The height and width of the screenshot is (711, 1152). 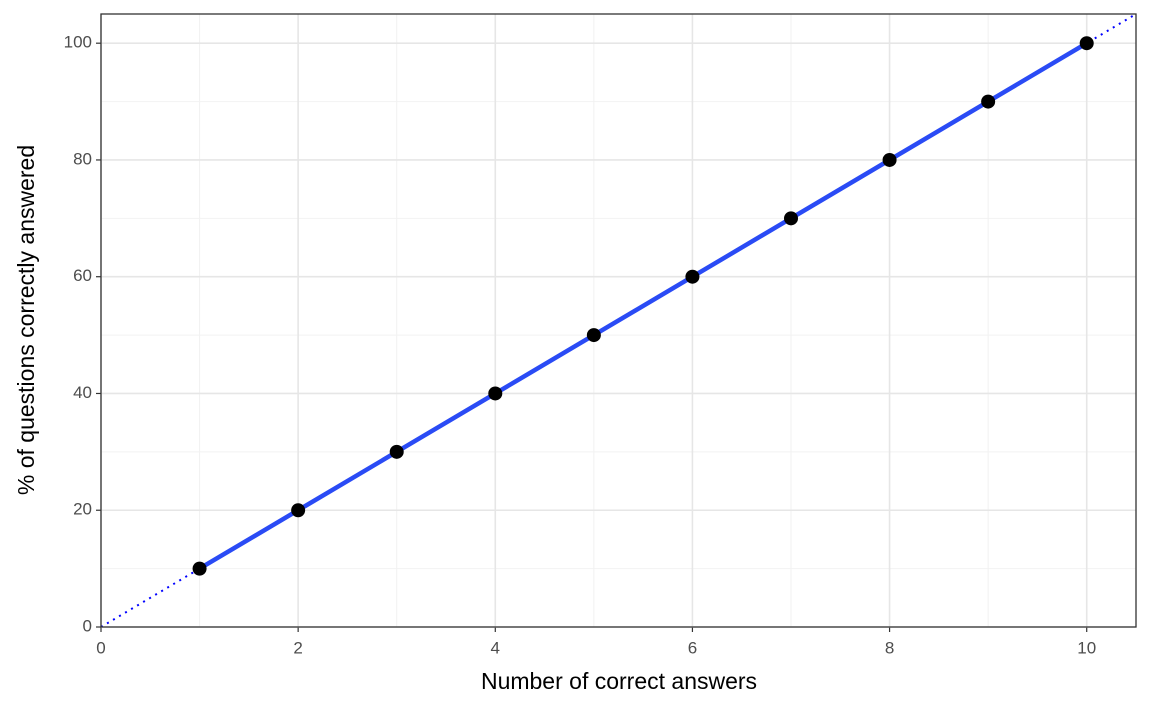 I want to click on x-tick-label: 4, so click(x=495, y=647).